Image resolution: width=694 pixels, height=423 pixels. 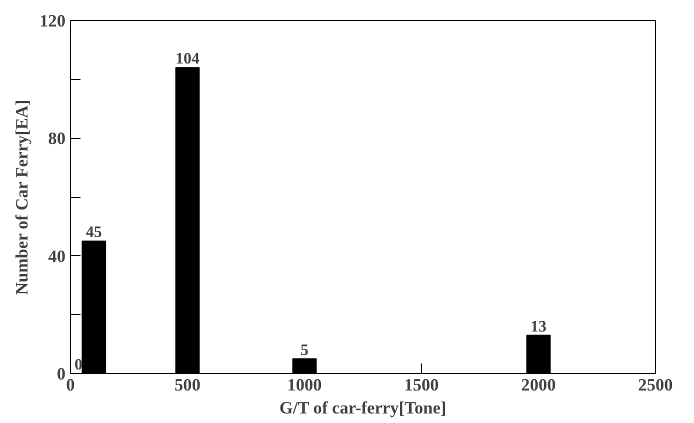 What do you see at coordinates (57, 138) in the screenshot?
I see `y-tick-label: 80` at bounding box center [57, 138].